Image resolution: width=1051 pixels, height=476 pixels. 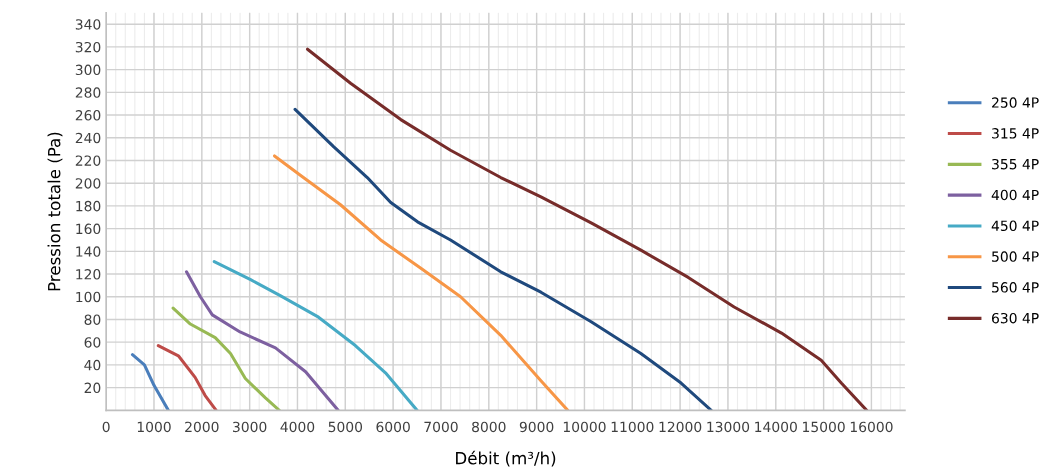 I want to click on x-tick-label: 15000, so click(x=824, y=427).